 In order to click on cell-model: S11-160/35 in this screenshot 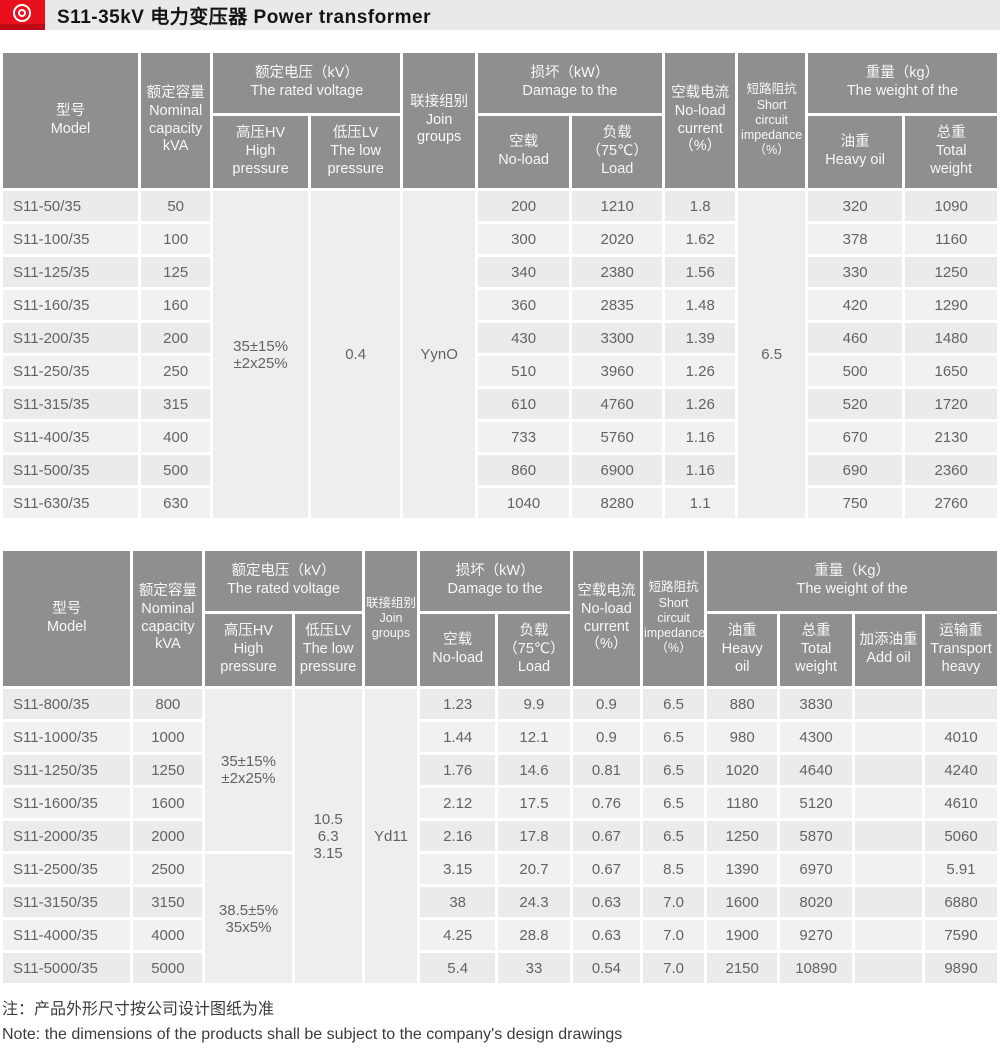, I will do `click(70, 305)`.